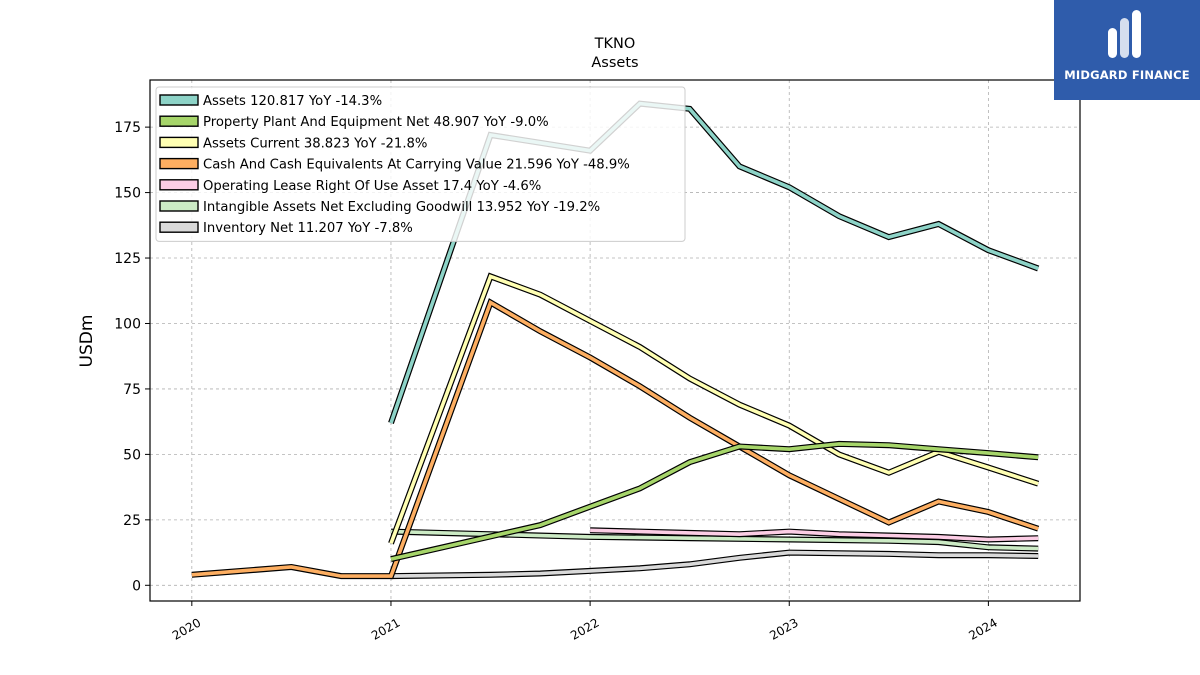 This screenshot has height=675, width=1200. Describe the element at coordinates (584, 628) in the screenshot. I see `x-tick-label: 2022` at that location.